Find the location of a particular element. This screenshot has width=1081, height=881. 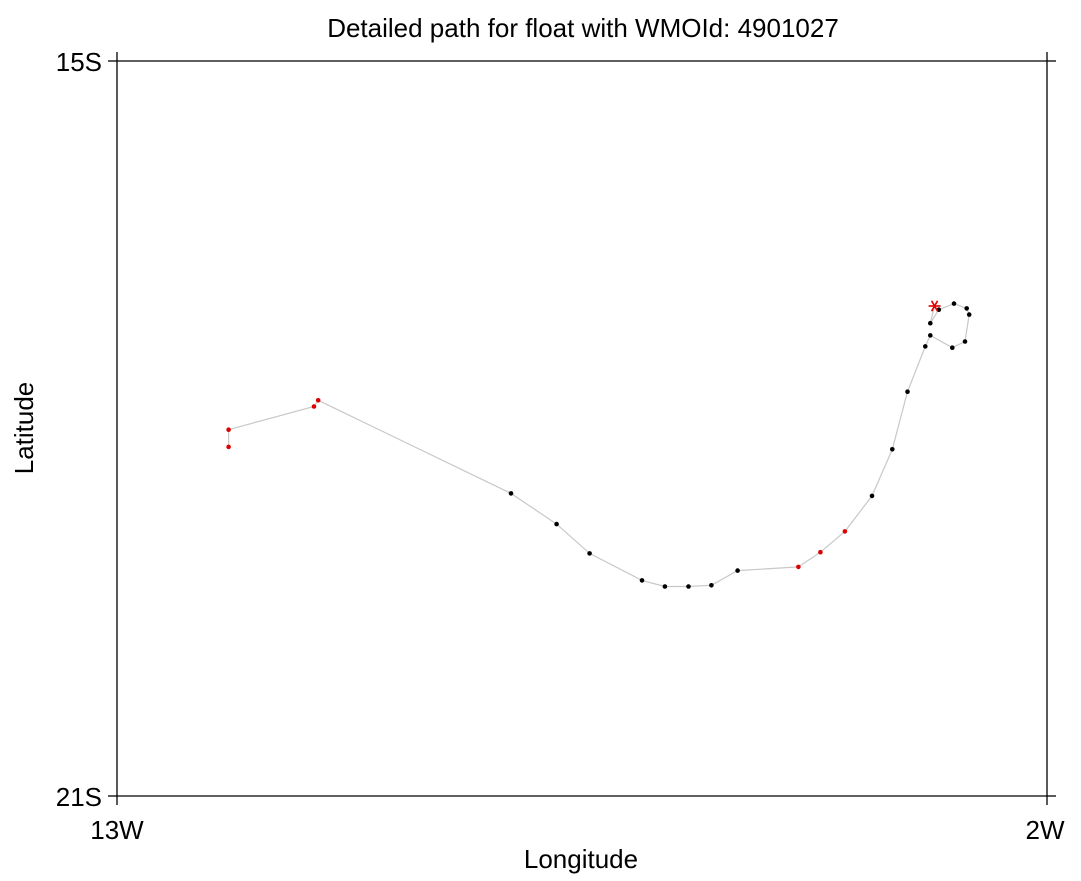

current-position-marker is located at coordinates (934, 306).